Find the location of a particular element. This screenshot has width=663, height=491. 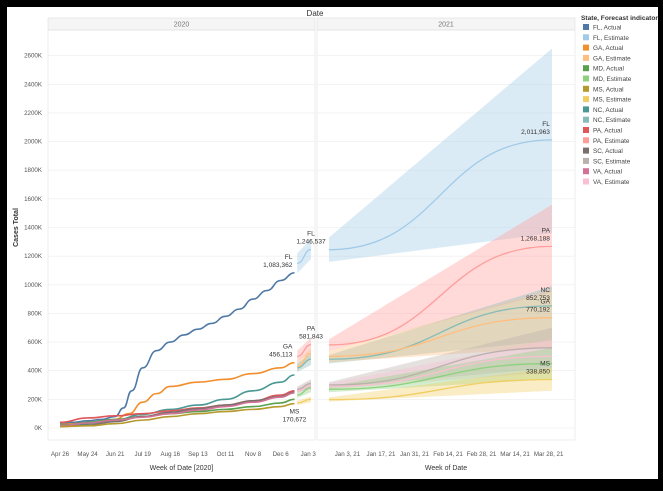

x-tick-label: Aug 16 is located at coordinates (171, 454).